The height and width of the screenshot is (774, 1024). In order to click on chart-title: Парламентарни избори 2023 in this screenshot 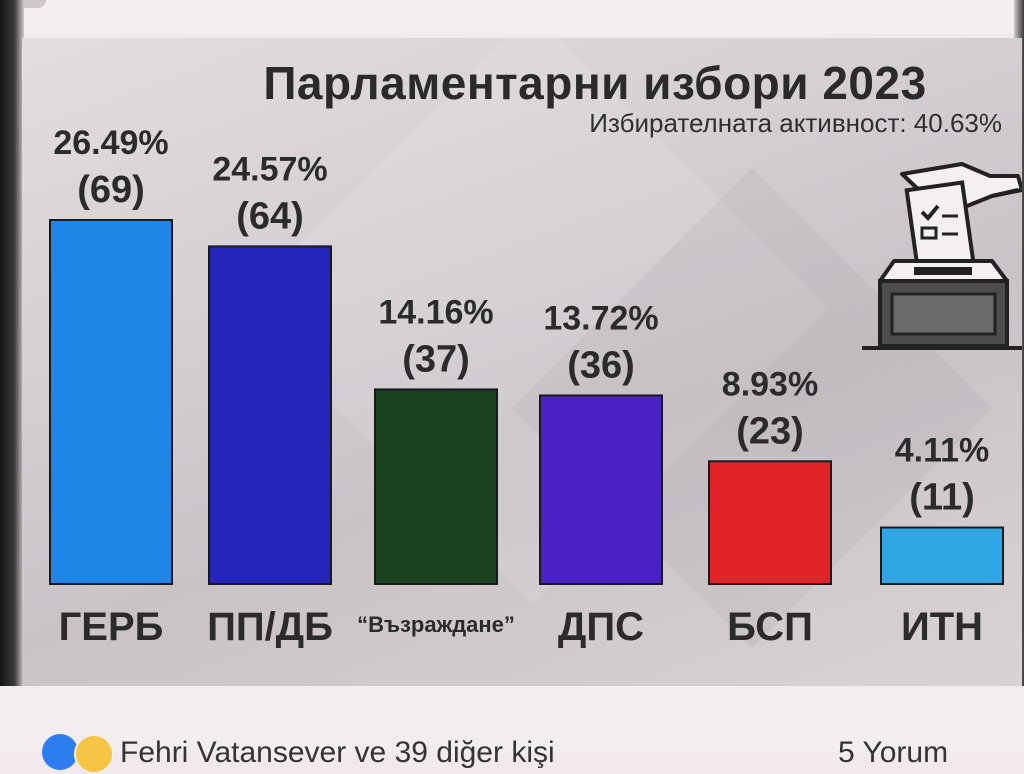, I will do `click(595, 83)`.